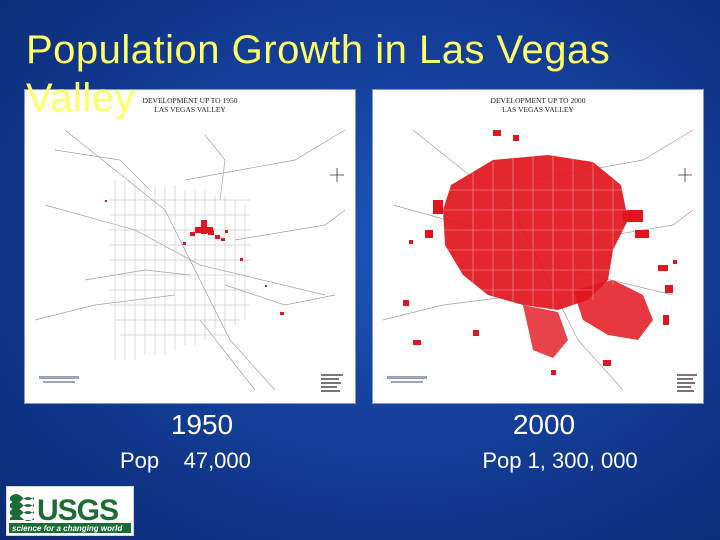 Image resolution: width=720 pixels, height=540 pixels. I want to click on map-2000-heading: DEVELOPMENT UP TO 2000 LAS VEGAS VALLEY, so click(538, 105).